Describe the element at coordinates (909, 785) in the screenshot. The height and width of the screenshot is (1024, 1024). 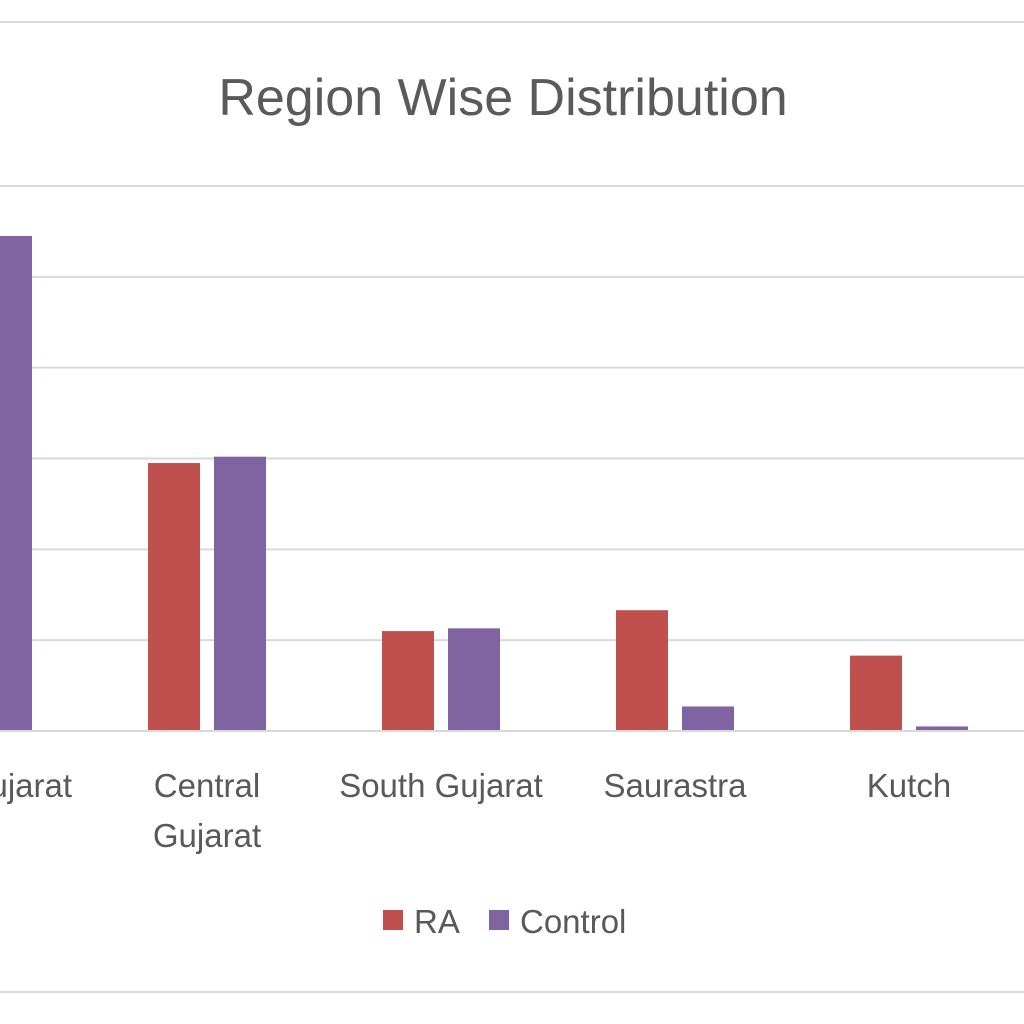
I see `category-label: Kutch` at that location.